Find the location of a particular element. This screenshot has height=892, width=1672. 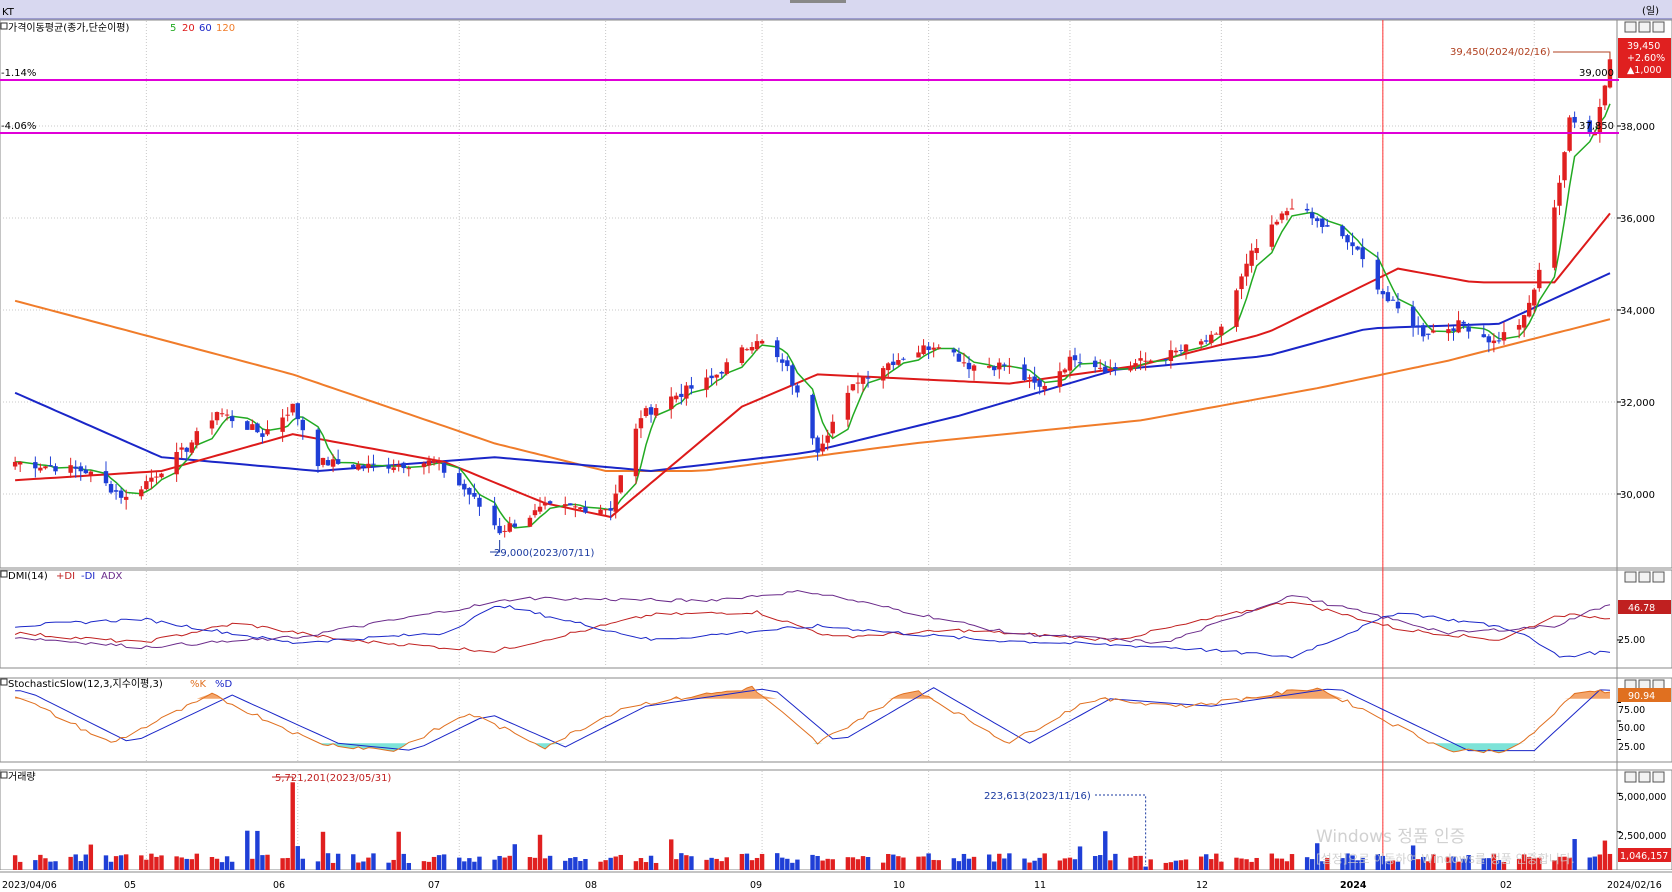

lower-pct-label: -4.06% is located at coordinates (18, 126).